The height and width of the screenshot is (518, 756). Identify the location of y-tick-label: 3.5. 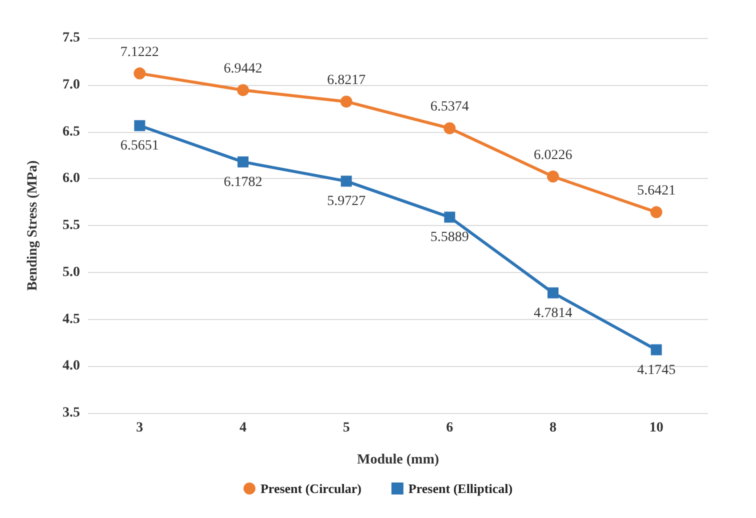
(71, 413).